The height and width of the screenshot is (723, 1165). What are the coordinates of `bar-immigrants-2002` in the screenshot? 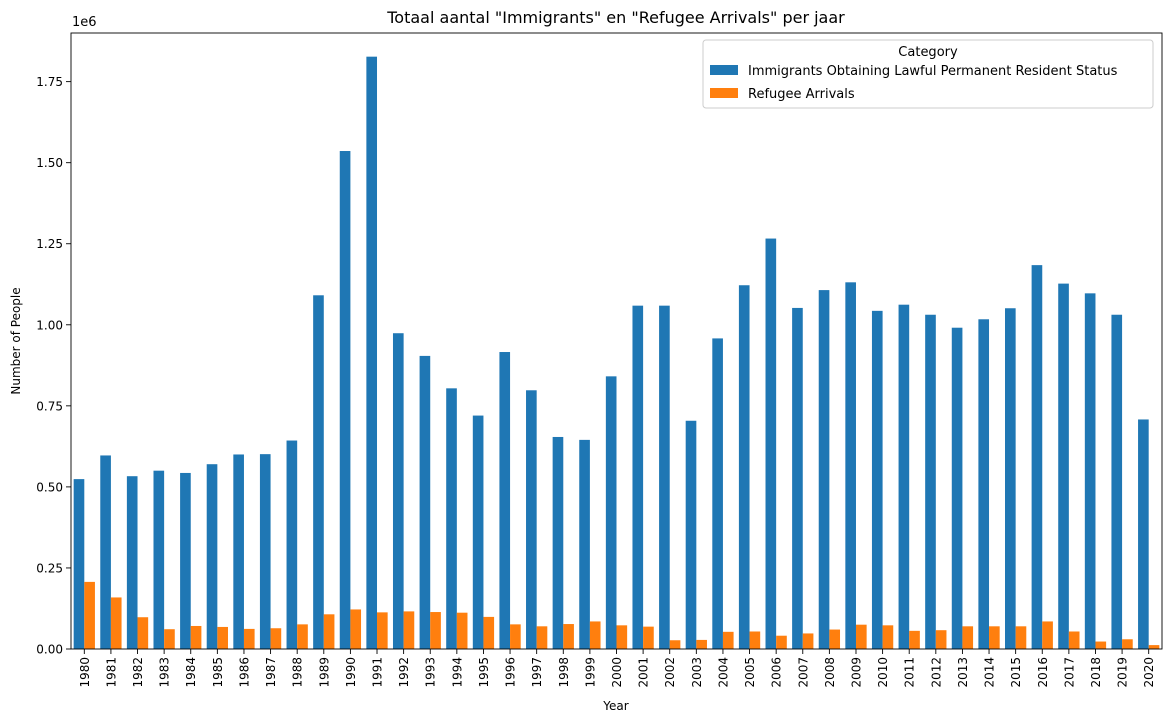 It's located at (664, 477).